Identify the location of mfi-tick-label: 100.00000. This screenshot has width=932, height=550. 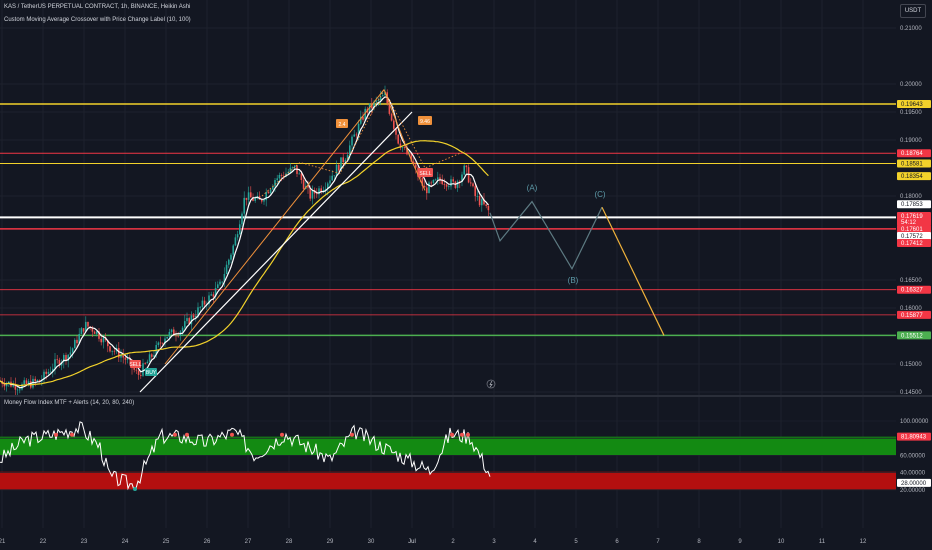
(914, 422).